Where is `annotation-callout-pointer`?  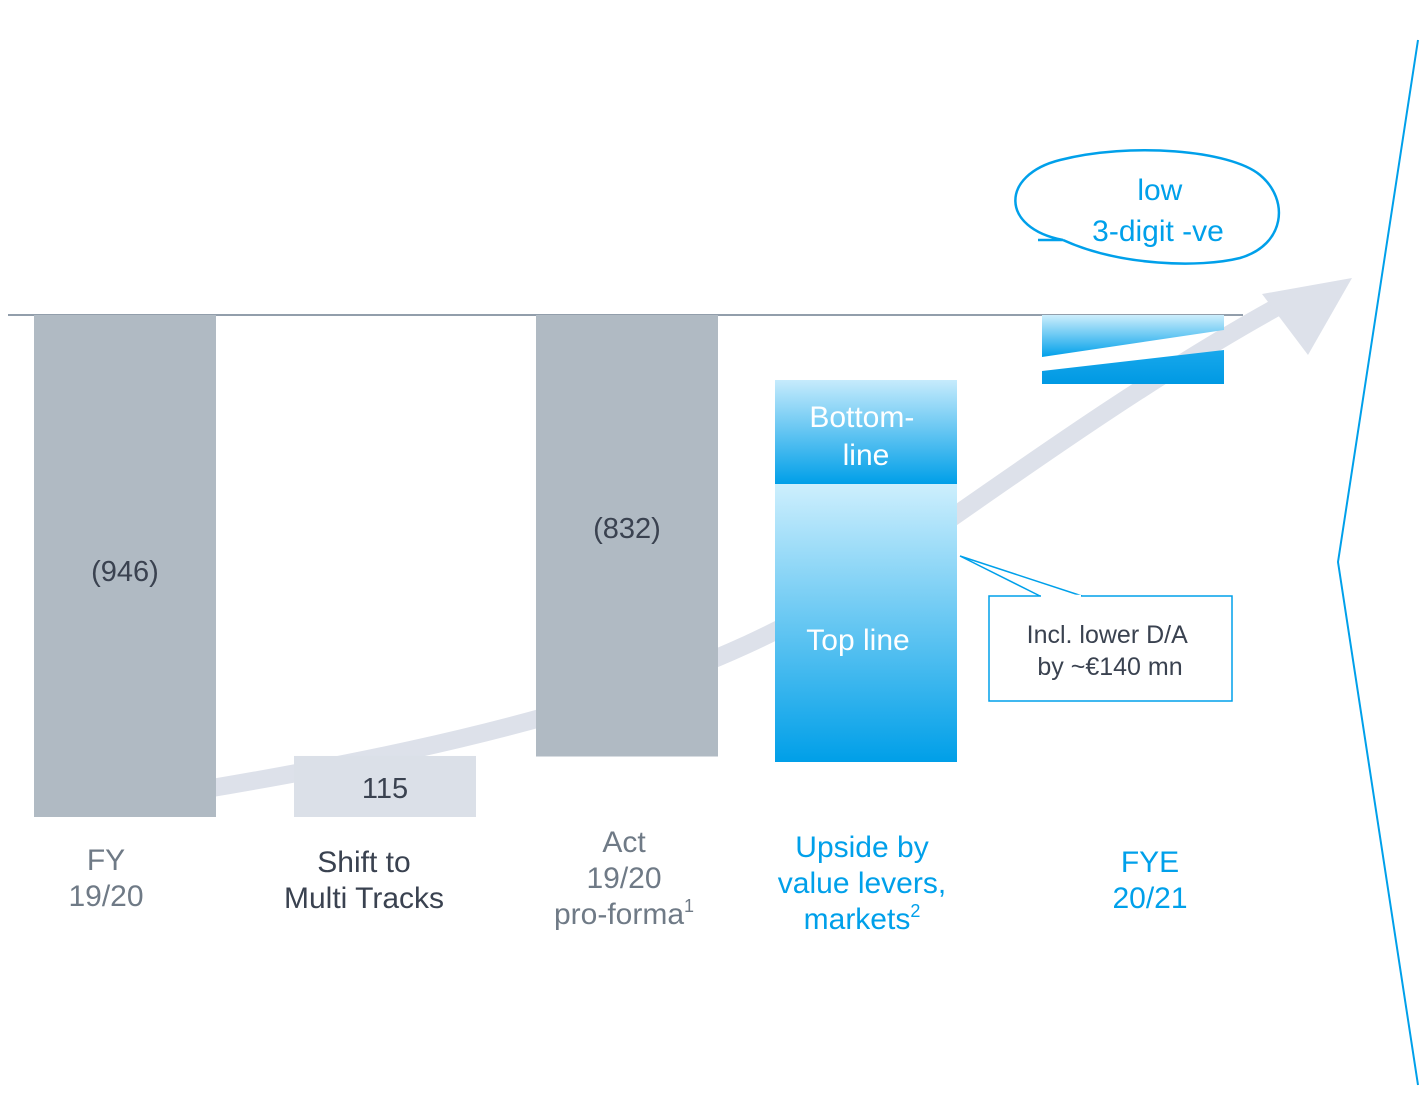 annotation-callout-pointer is located at coordinates (1021, 576).